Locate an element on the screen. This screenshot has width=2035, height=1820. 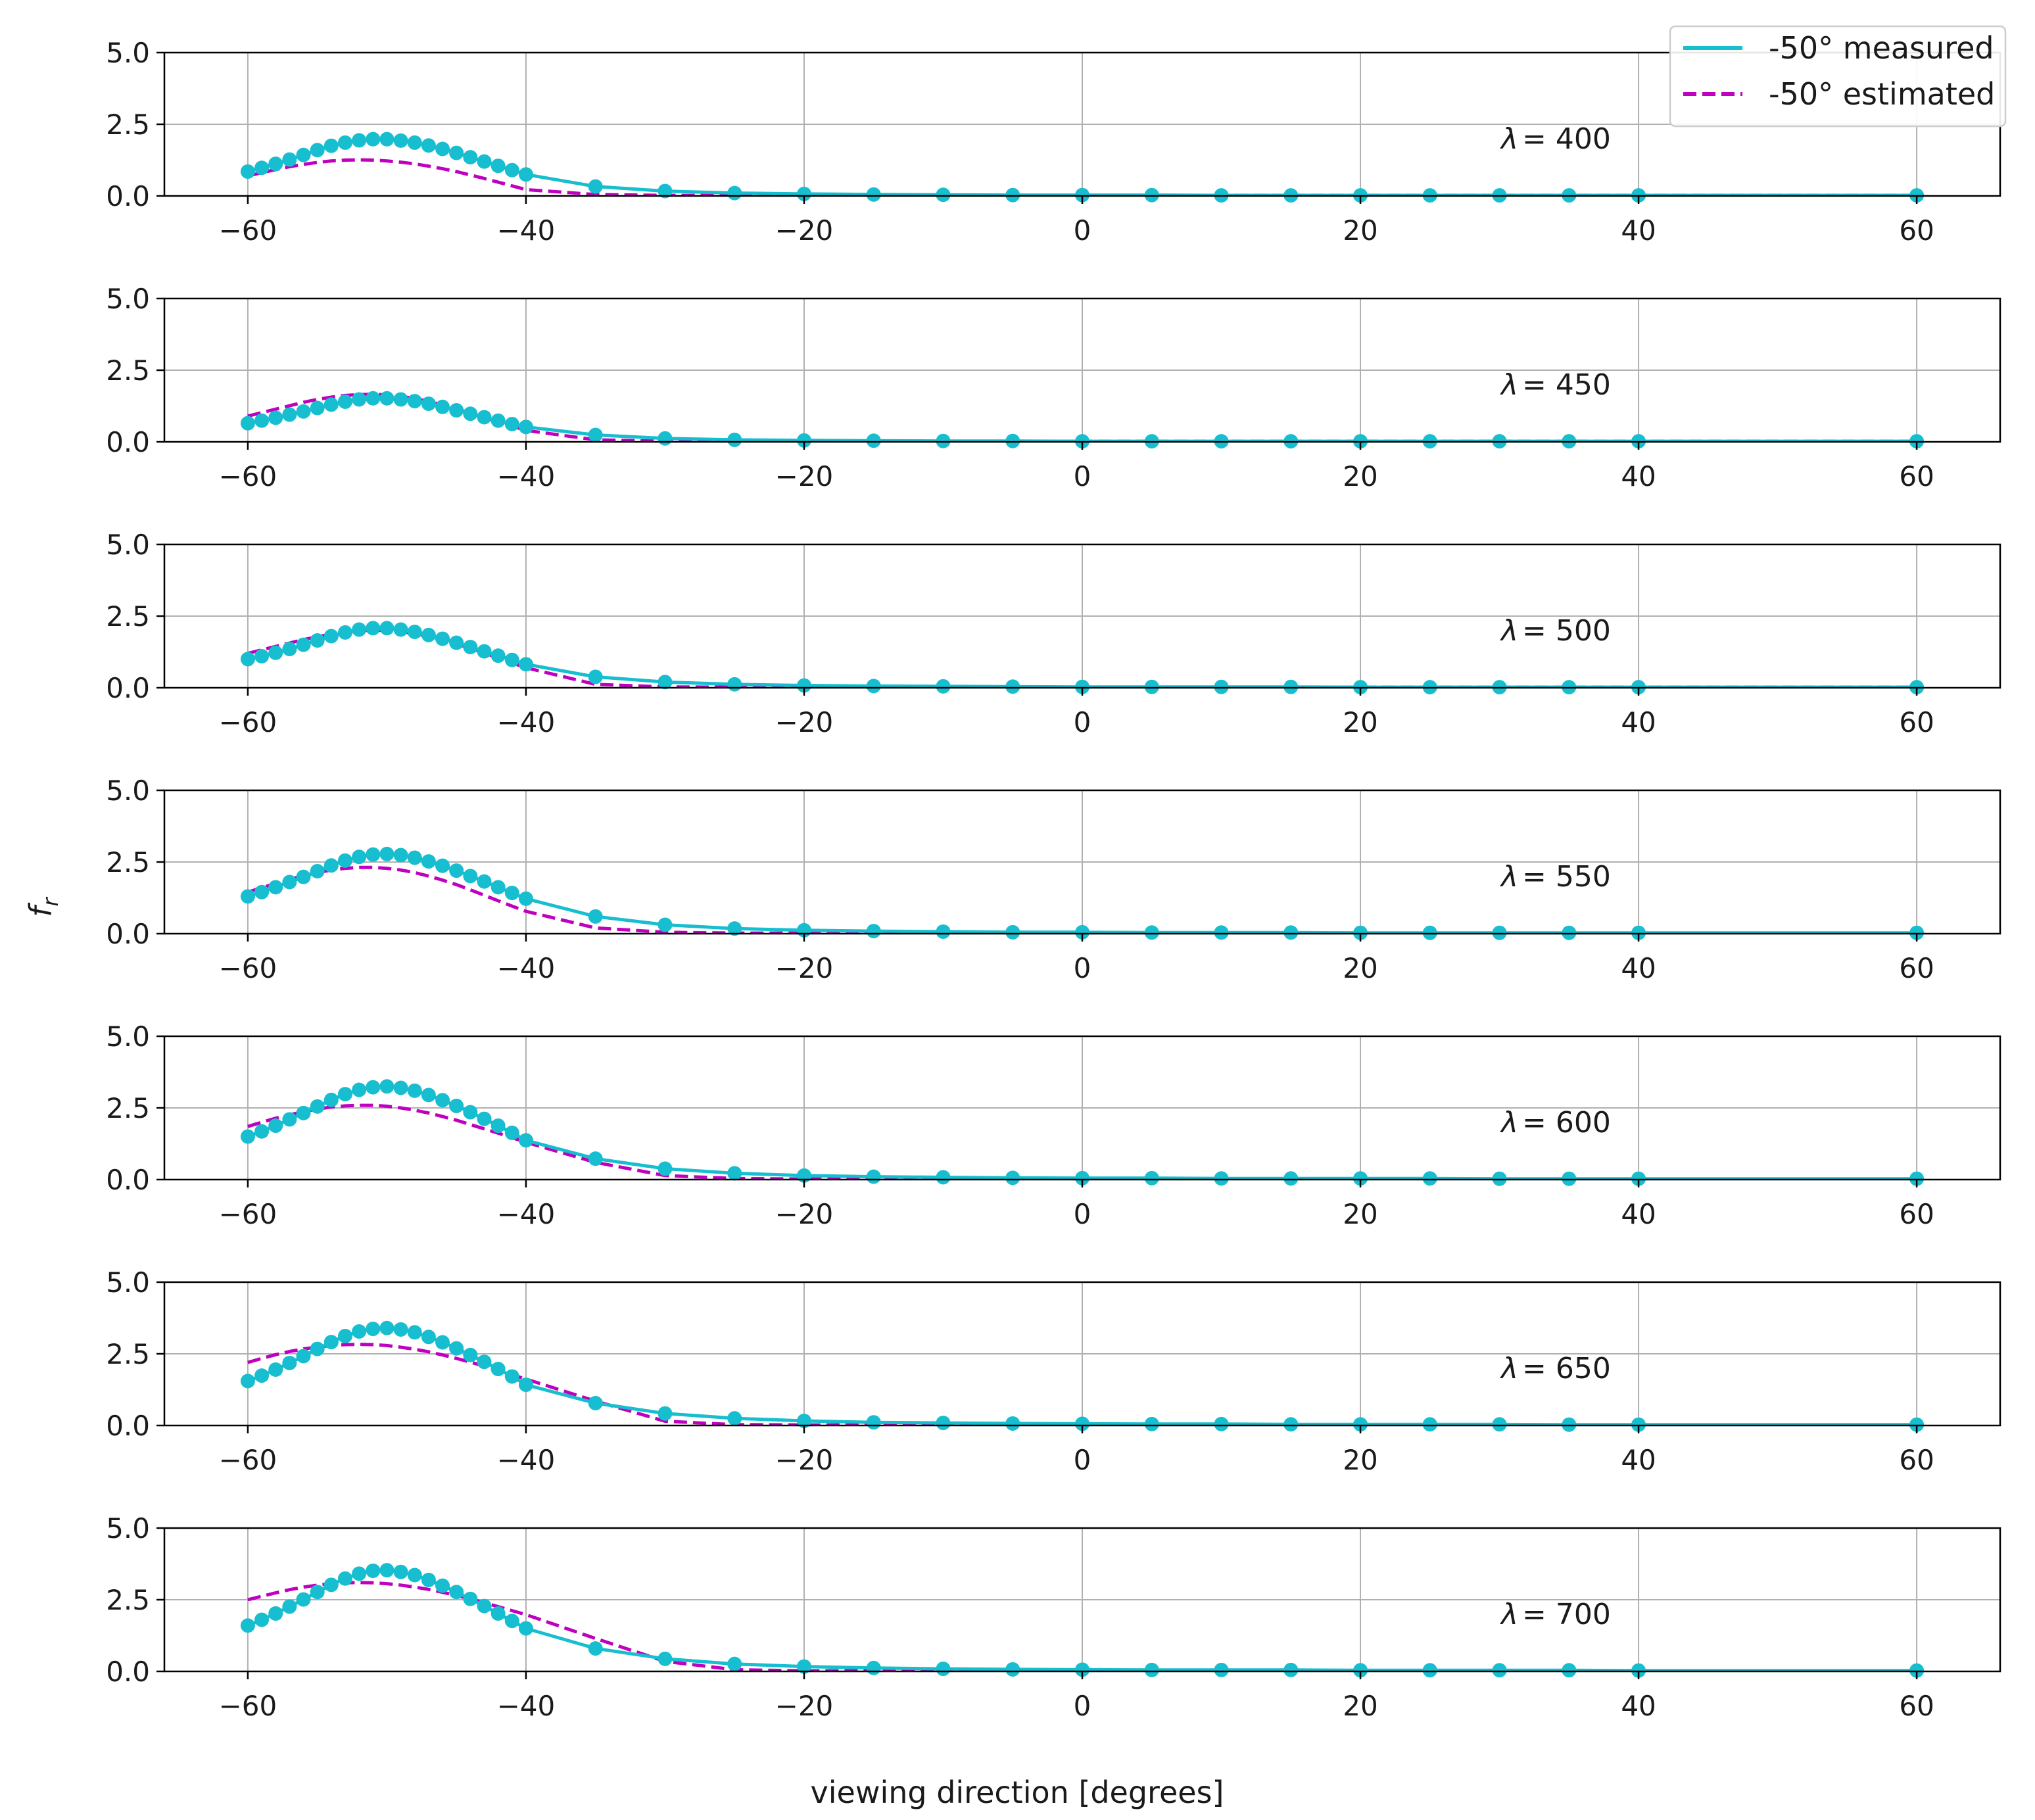
x-tick-label: −60 is located at coordinates (248, 722).